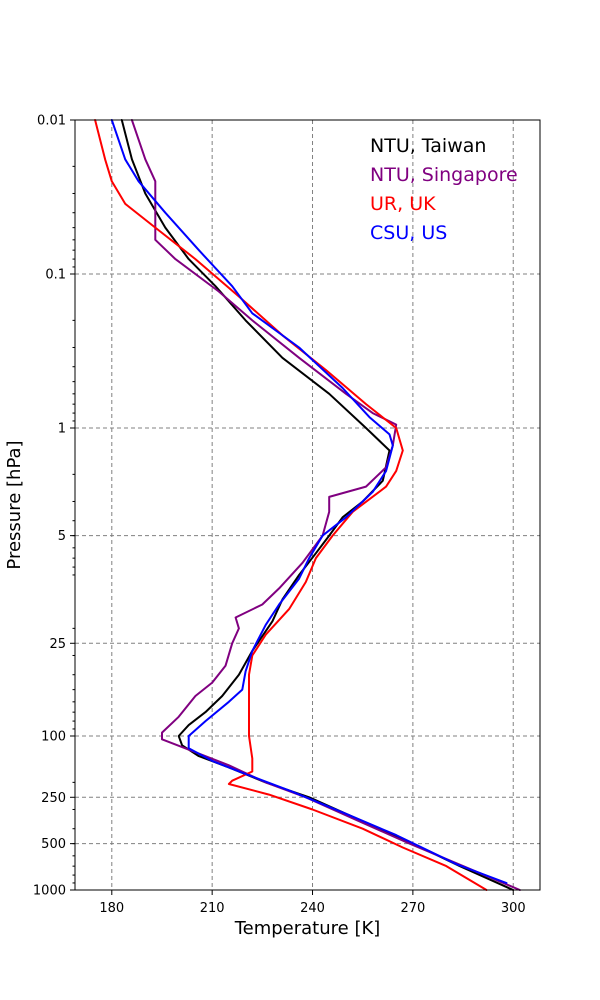  Describe the element at coordinates (53, 844) in the screenshot. I see `y-tick-label: 500` at that location.